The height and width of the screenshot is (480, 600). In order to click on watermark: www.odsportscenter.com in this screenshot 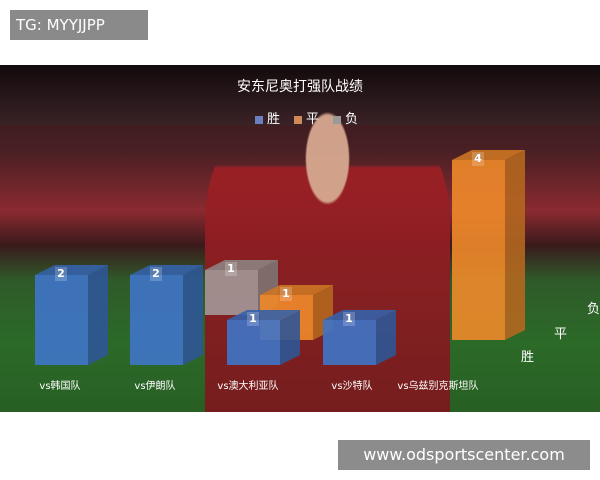, I will do `click(464, 455)`.